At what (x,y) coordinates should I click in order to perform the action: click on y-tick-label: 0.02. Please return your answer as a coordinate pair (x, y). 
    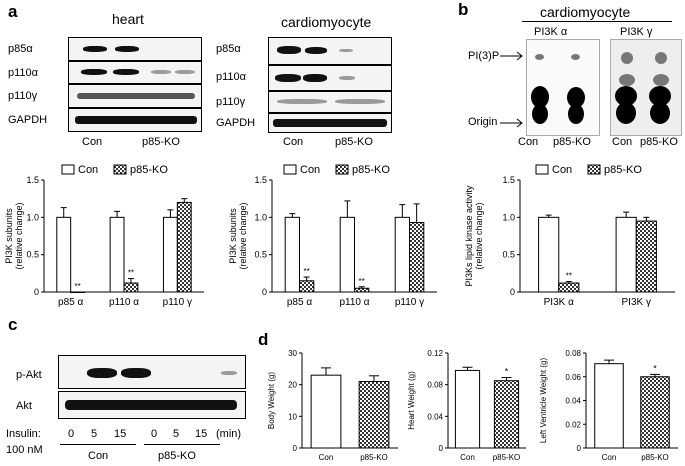
    Looking at the image, I should click on (573, 424).